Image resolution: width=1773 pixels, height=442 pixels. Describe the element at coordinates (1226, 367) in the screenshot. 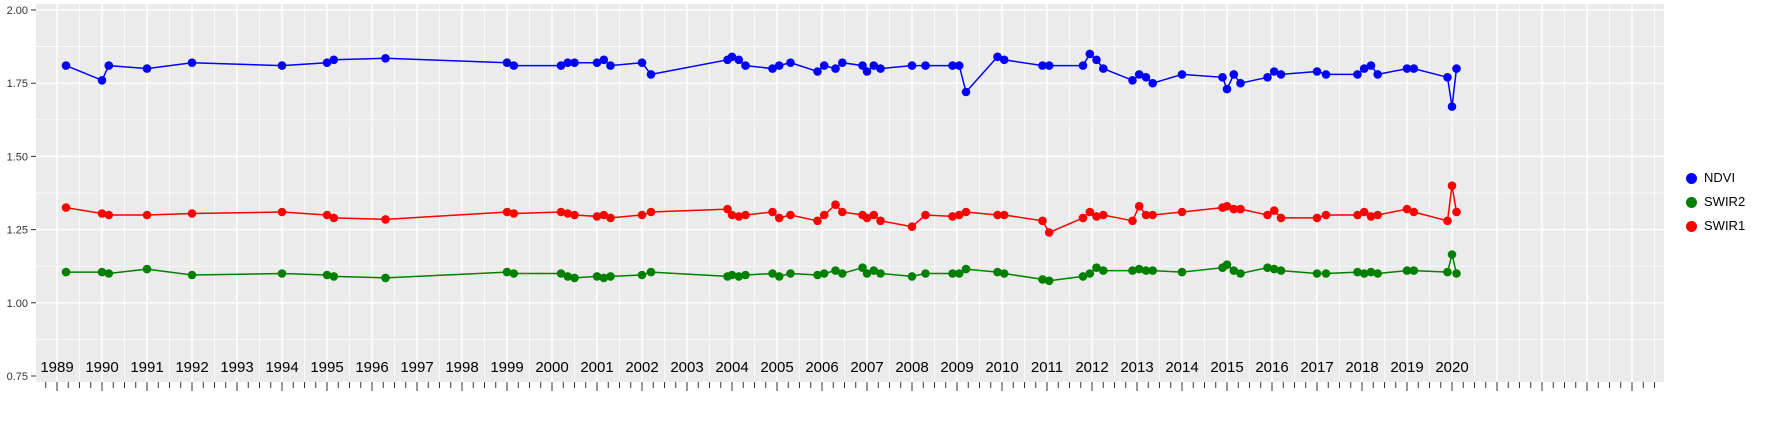

I see `x-tick-label: 2015` at that location.